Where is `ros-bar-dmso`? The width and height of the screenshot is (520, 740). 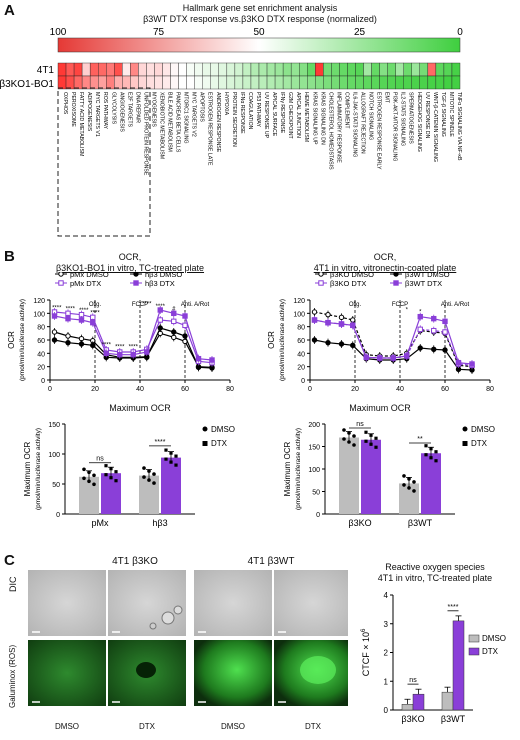
ros-bar-dmso is located at coordinates (447, 701).